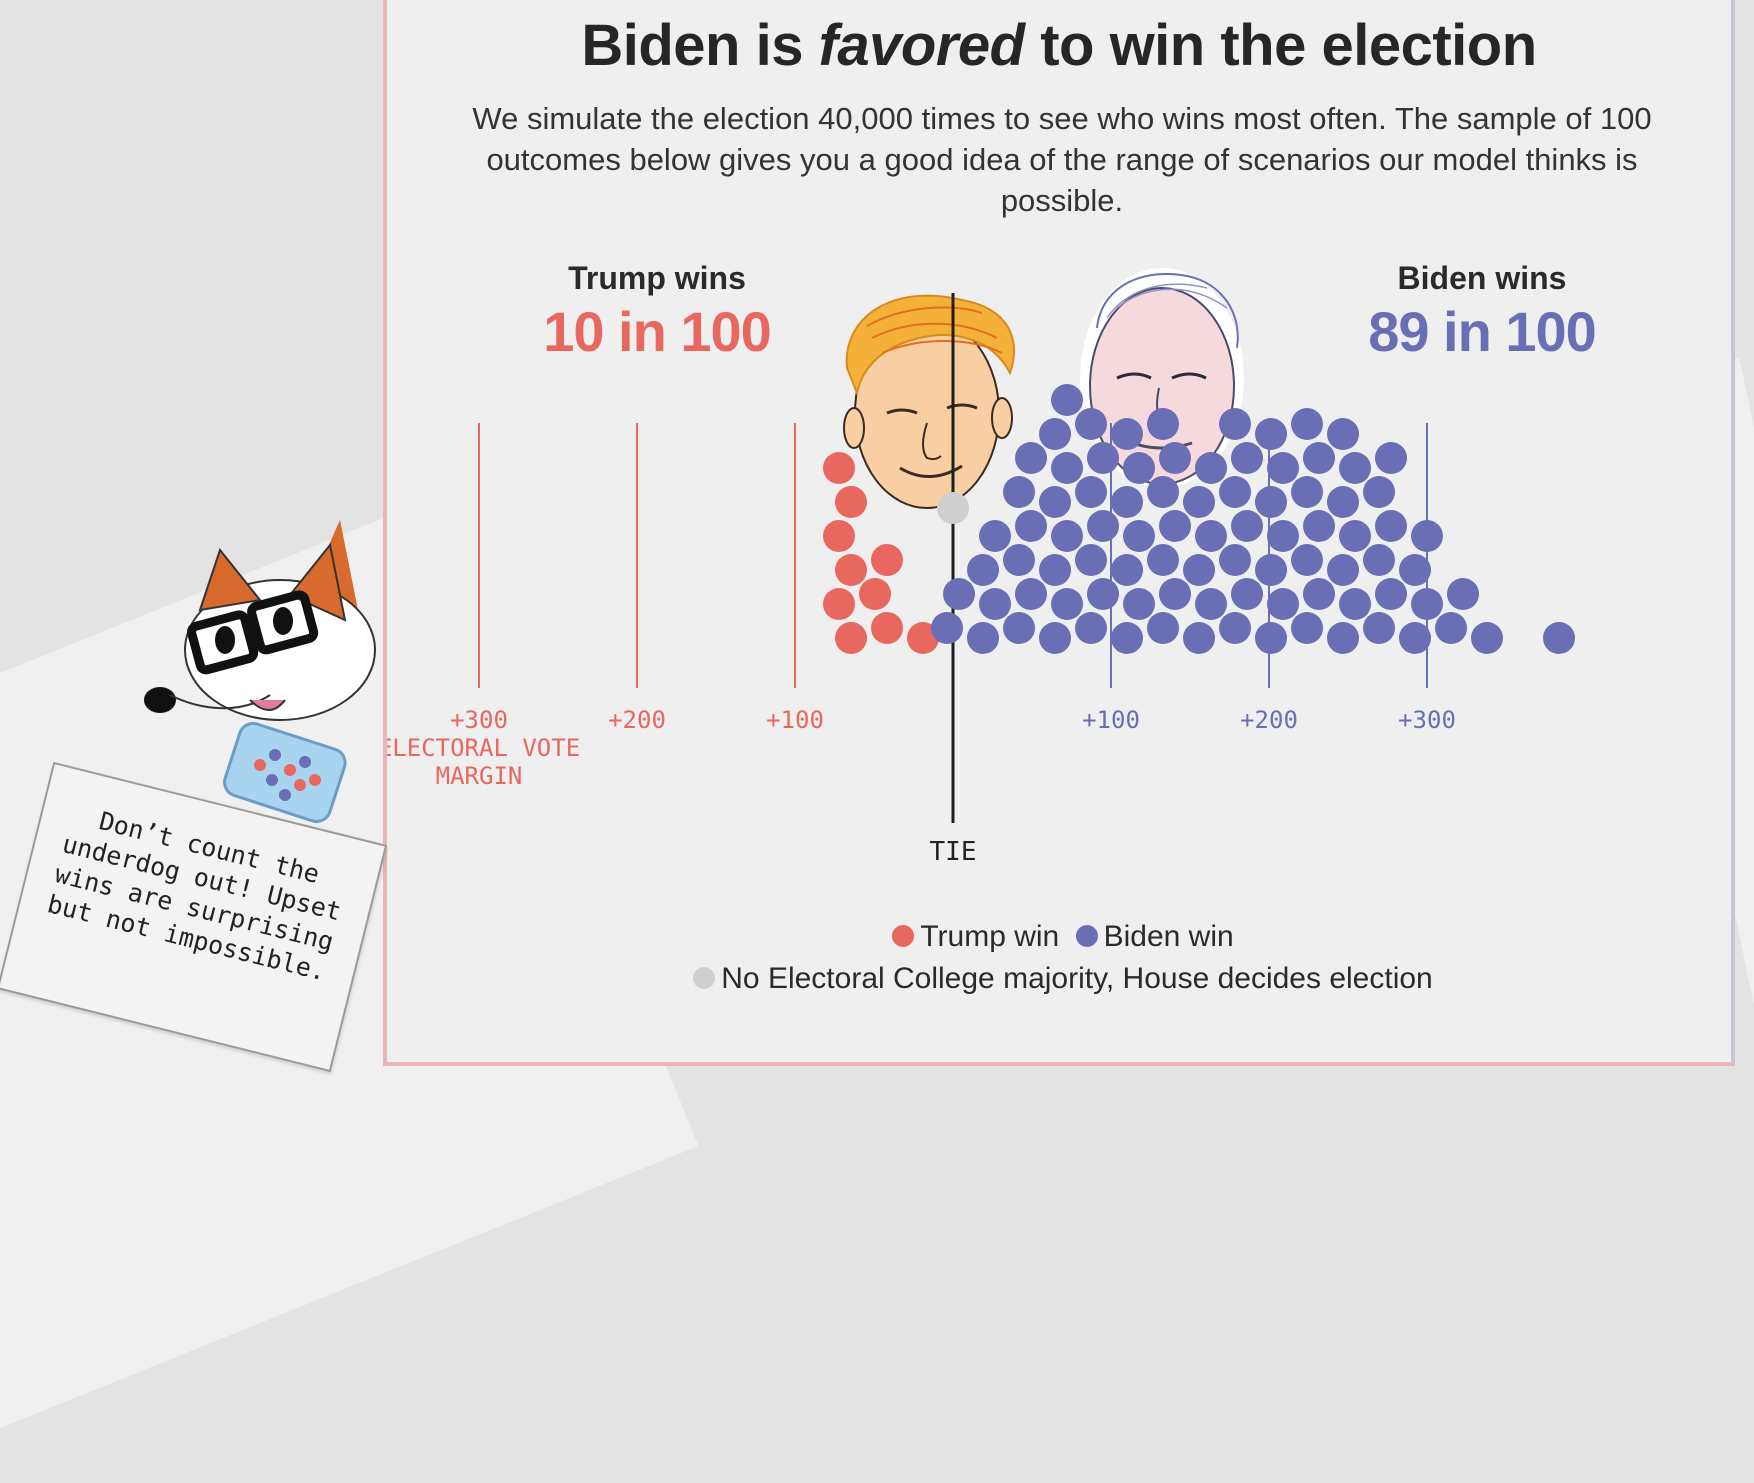 This screenshot has width=1754, height=1483. I want to click on biden-wins-summary: Biden wins 89 in 100, so click(1482, 312).